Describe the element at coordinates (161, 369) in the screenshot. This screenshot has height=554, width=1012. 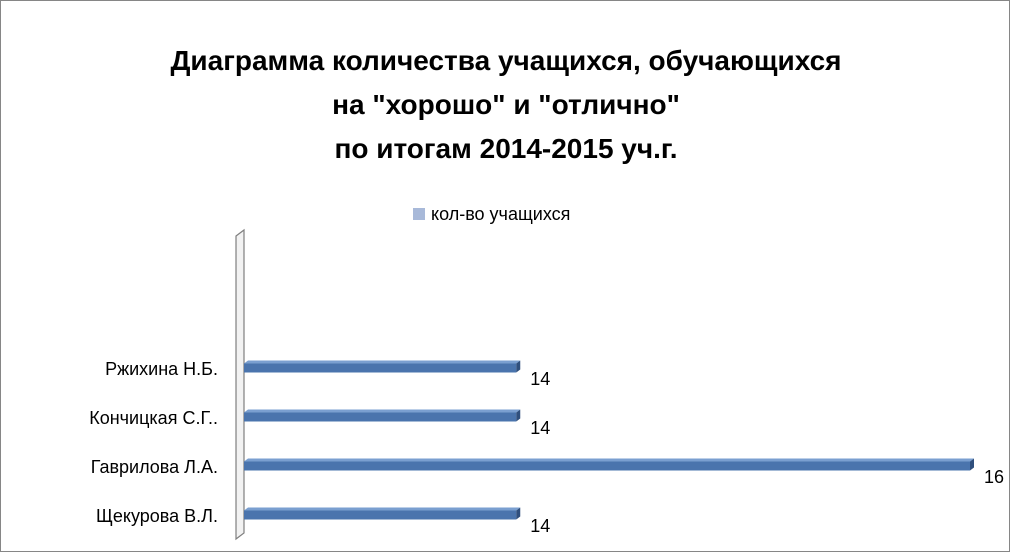
I see `category-label: Ржихина Н.Б.` at that location.